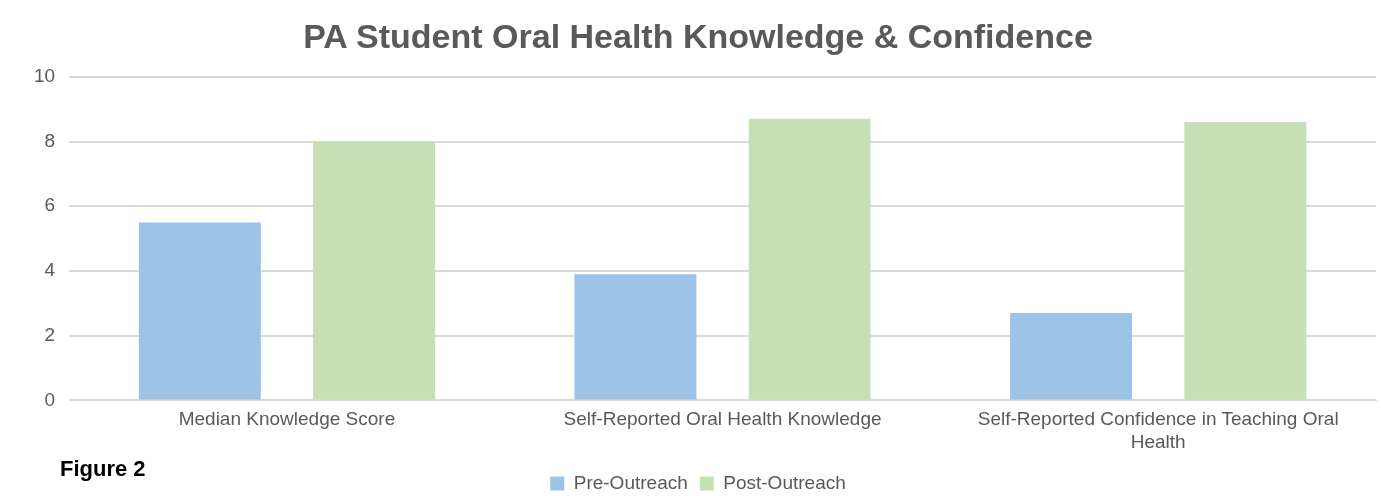  Describe the element at coordinates (287, 419) in the screenshot. I see `x-tick-label: Median Knowledge Score` at that location.